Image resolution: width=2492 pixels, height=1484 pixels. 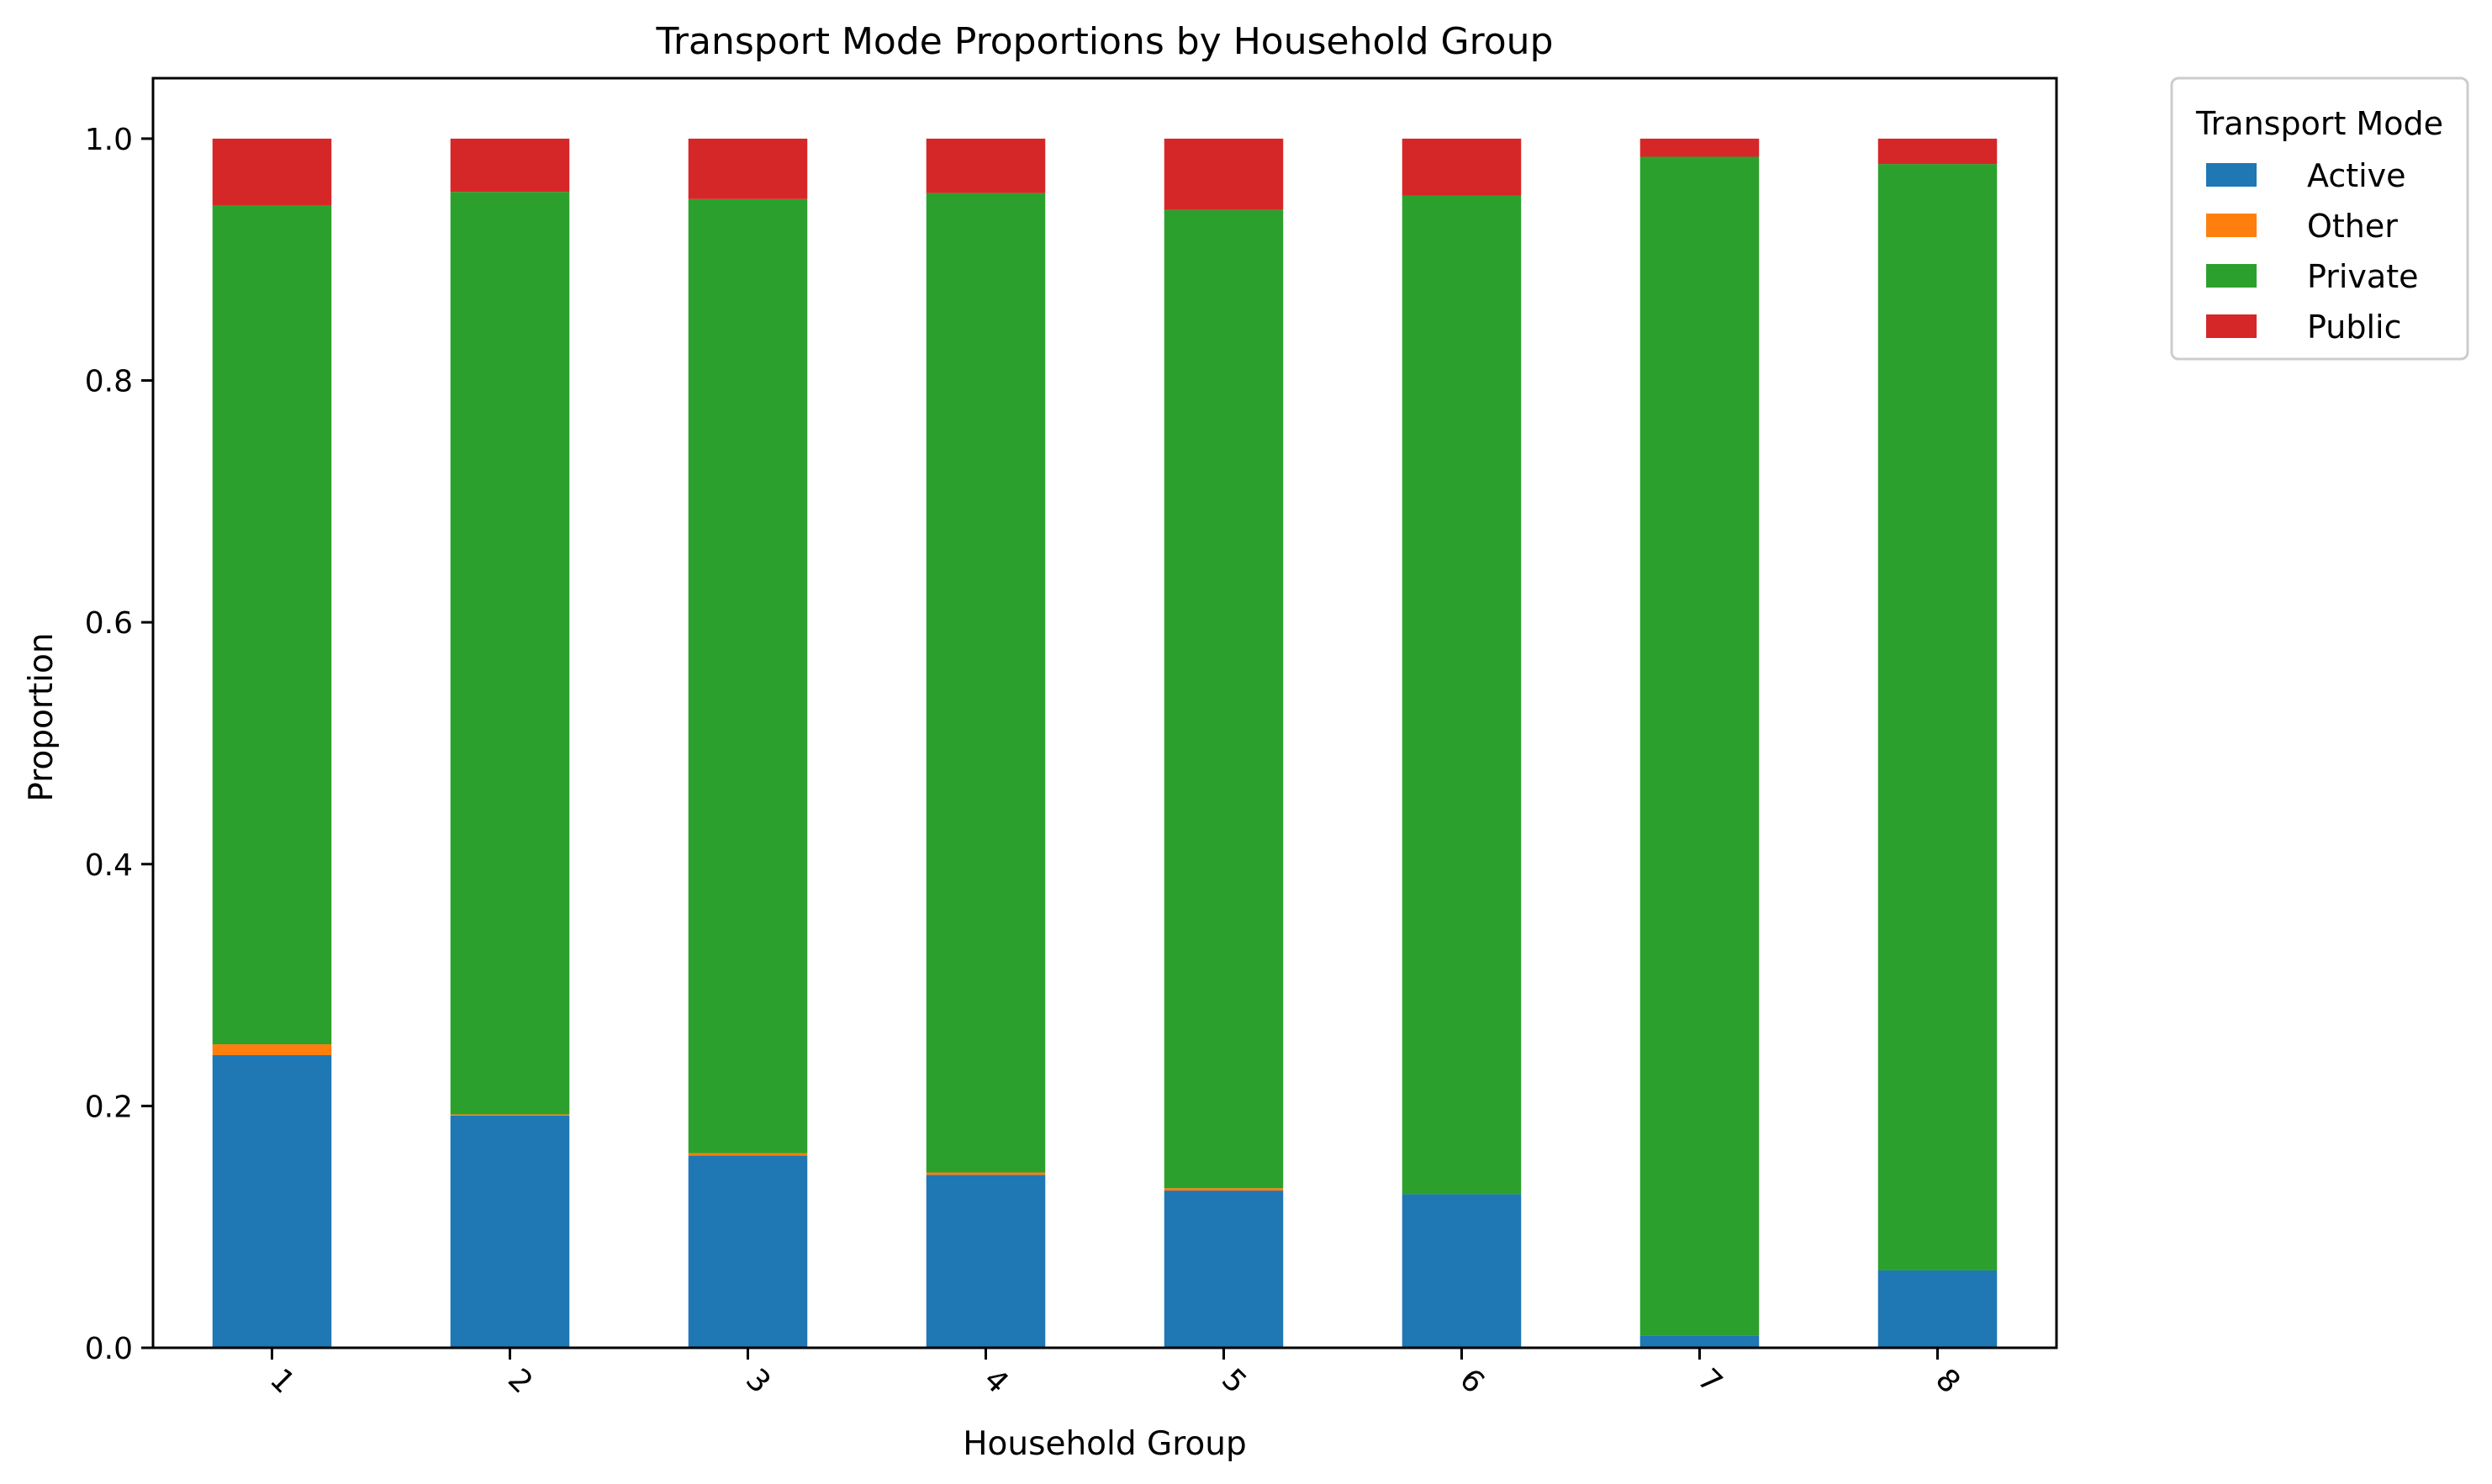 What do you see at coordinates (109, 140) in the screenshot?
I see `y-tick-label: 1.0` at bounding box center [109, 140].